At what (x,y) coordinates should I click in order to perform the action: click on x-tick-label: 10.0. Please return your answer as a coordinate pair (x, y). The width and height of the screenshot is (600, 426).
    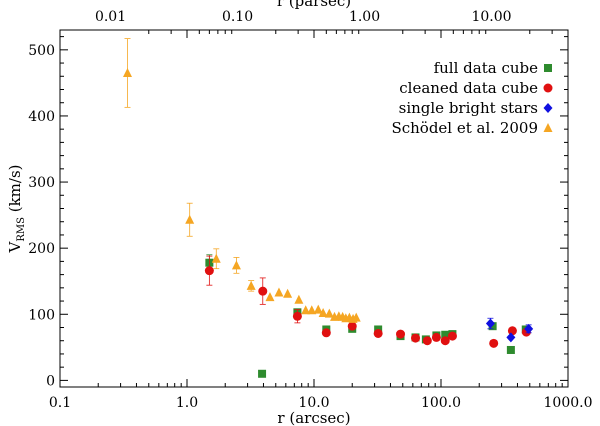
    Looking at the image, I should click on (313, 403).